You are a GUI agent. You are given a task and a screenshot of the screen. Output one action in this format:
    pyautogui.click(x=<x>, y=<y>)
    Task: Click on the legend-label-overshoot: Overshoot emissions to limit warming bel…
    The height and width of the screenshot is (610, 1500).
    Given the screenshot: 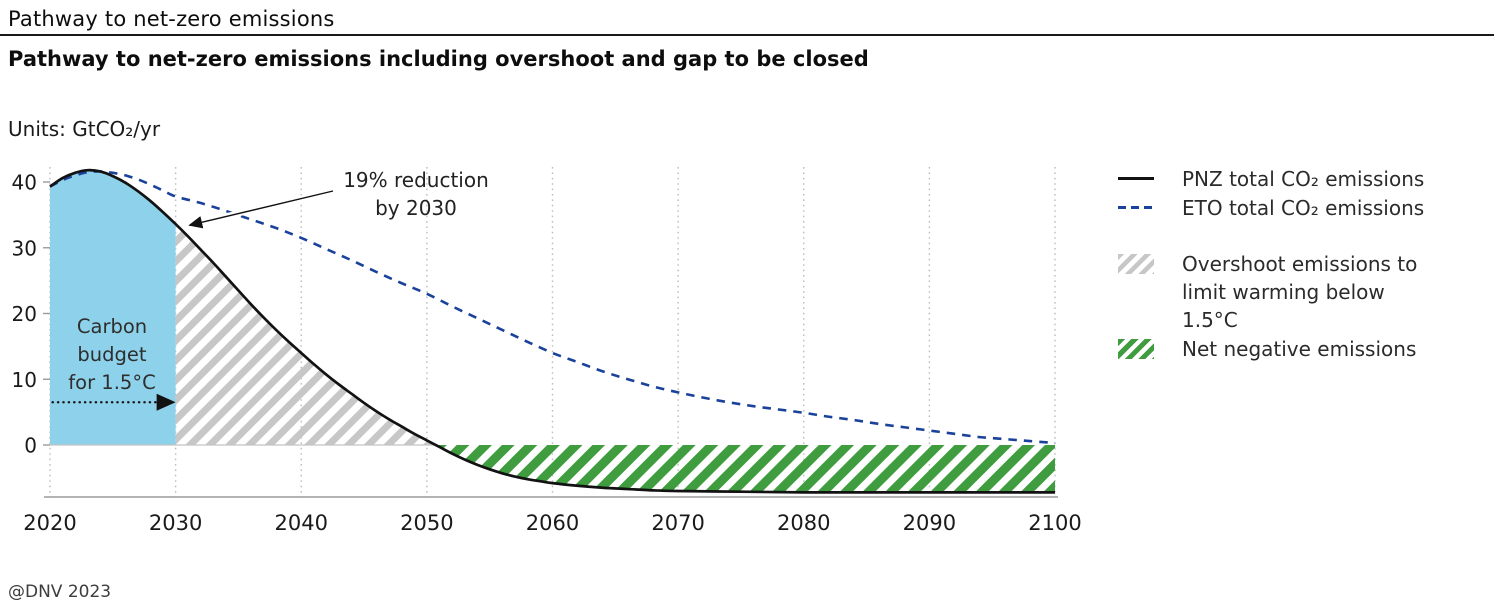 What is the action you would take?
    pyautogui.click(x=1300, y=292)
    